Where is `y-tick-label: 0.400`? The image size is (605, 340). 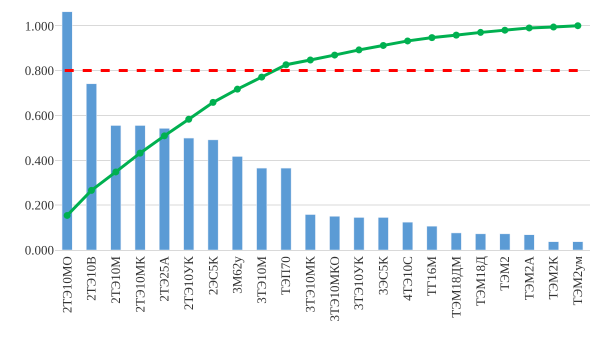 y-tick-label: 0.400 is located at coordinates (39, 160).